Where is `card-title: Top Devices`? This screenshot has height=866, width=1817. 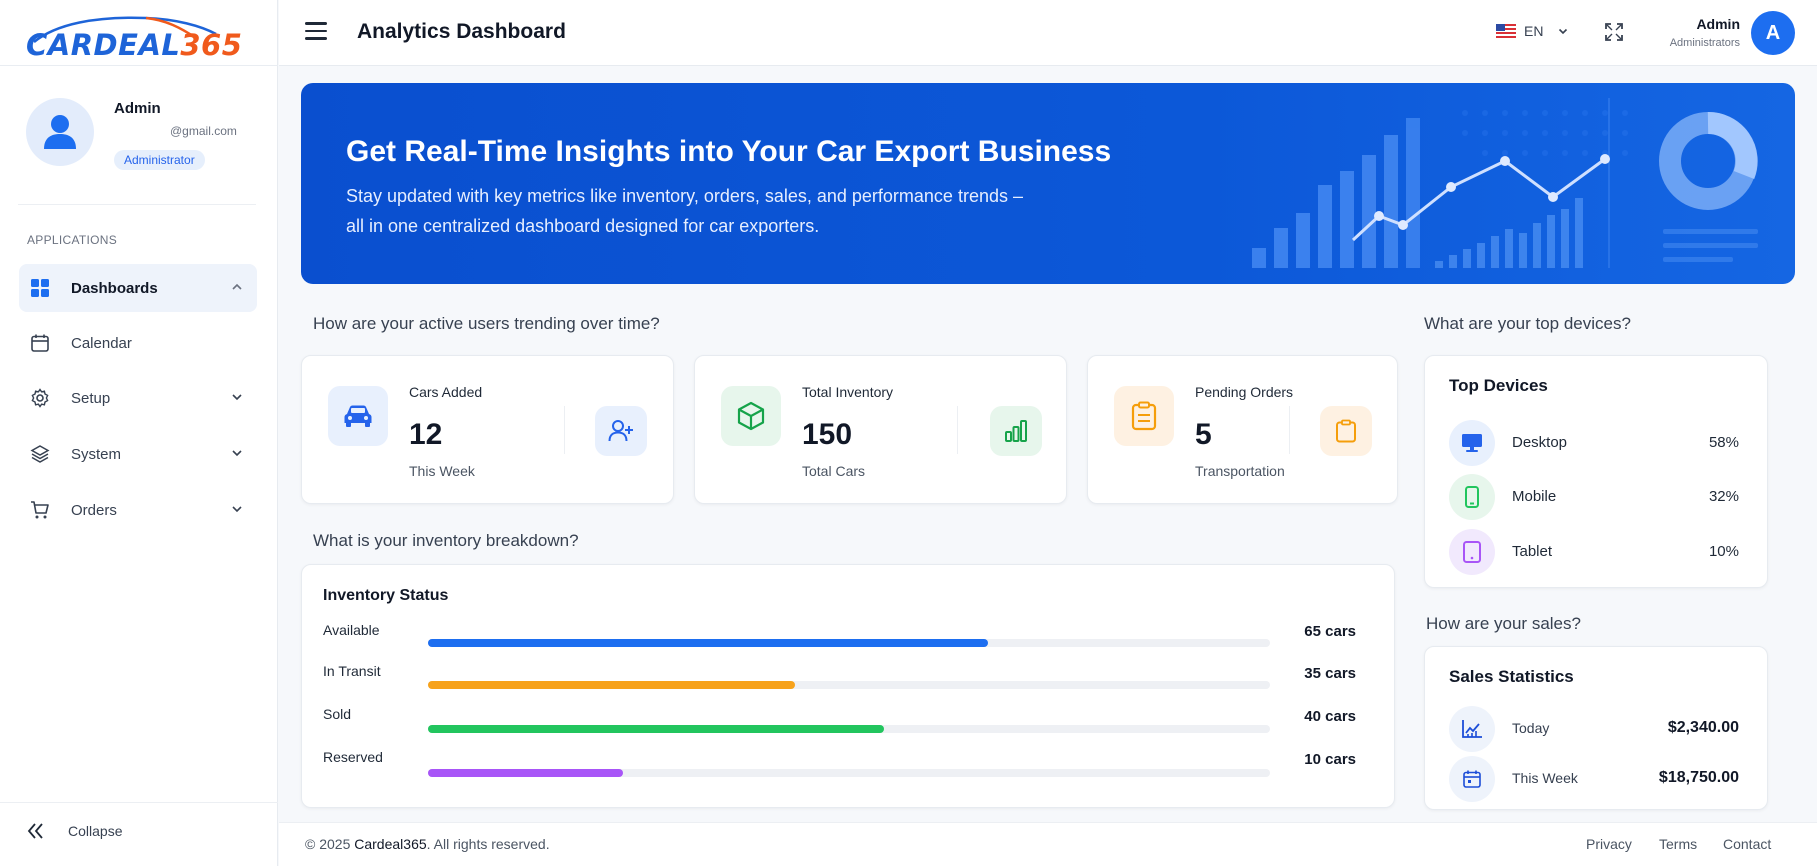
card-title: Top Devices is located at coordinates (1498, 385).